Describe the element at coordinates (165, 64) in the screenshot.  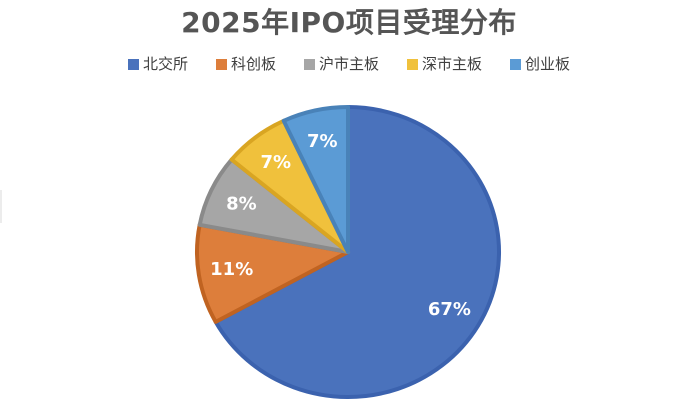
I see `legend-label: 北交所` at that location.